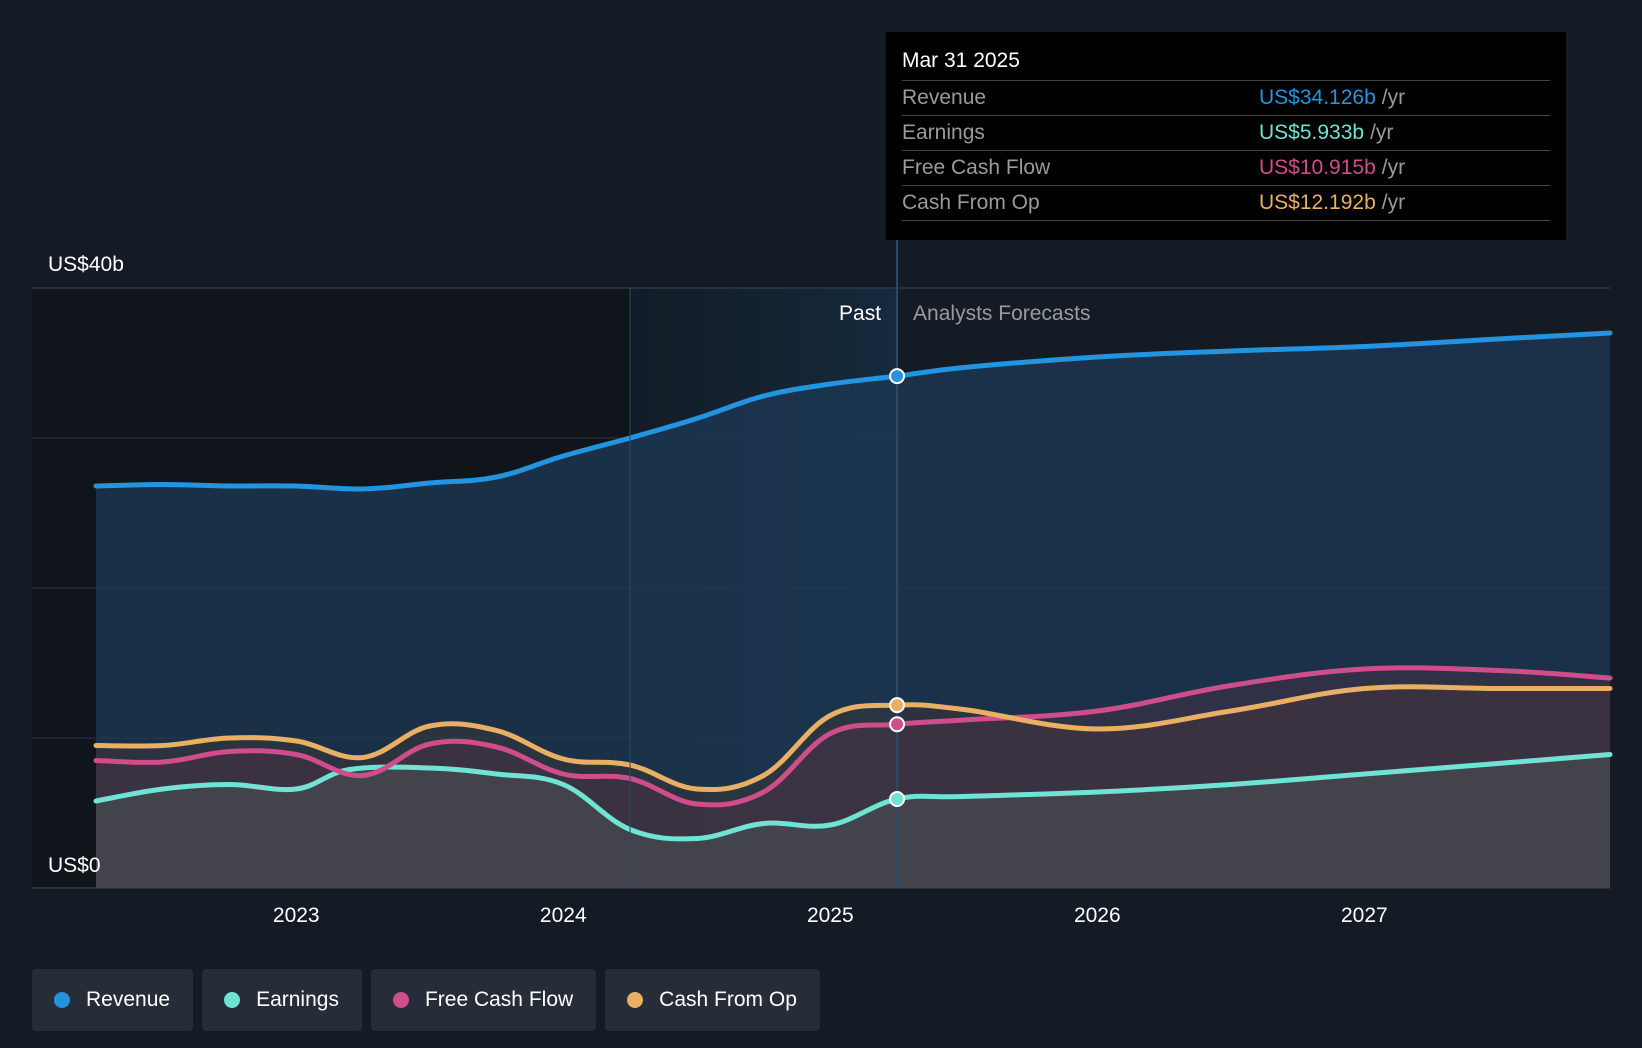 The image size is (1642, 1048). Describe the element at coordinates (1226, 98) in the screenshot. I see `tooltip-row-revenue: Revenue US$34.126b /yr` at that location.